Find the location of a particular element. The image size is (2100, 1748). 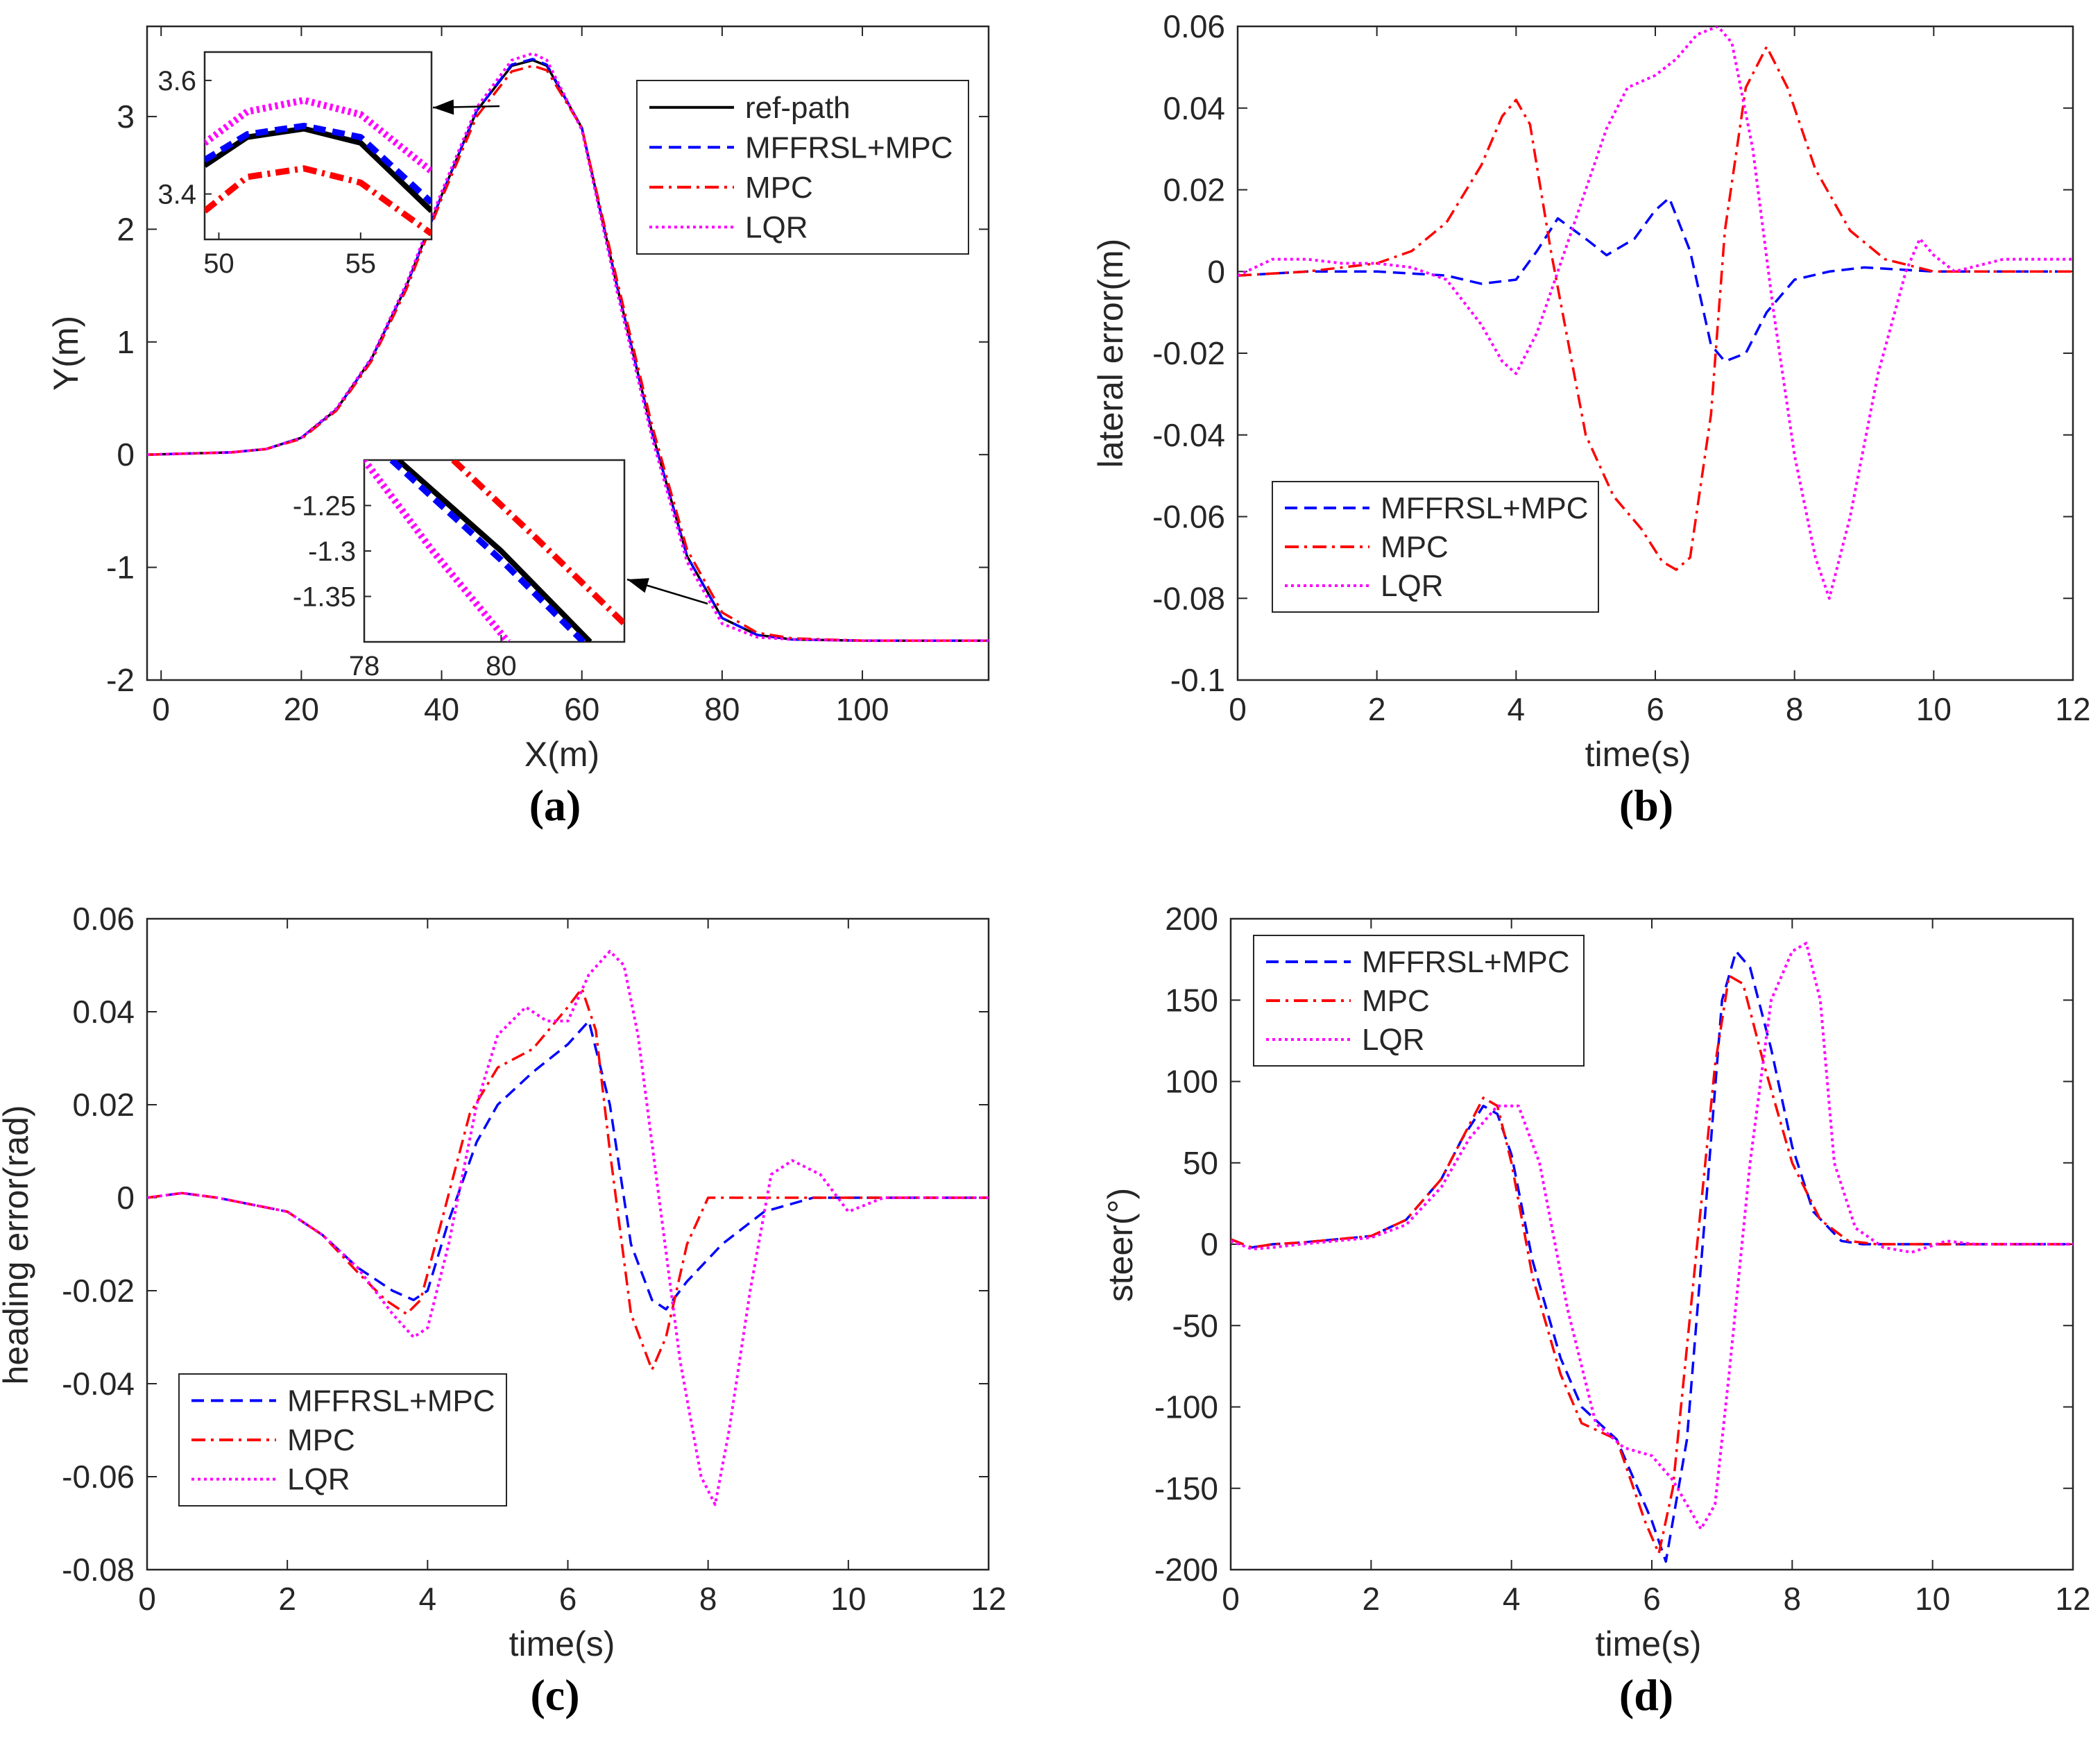

y-tick-label: 2 is located at coordinates (126, 229).